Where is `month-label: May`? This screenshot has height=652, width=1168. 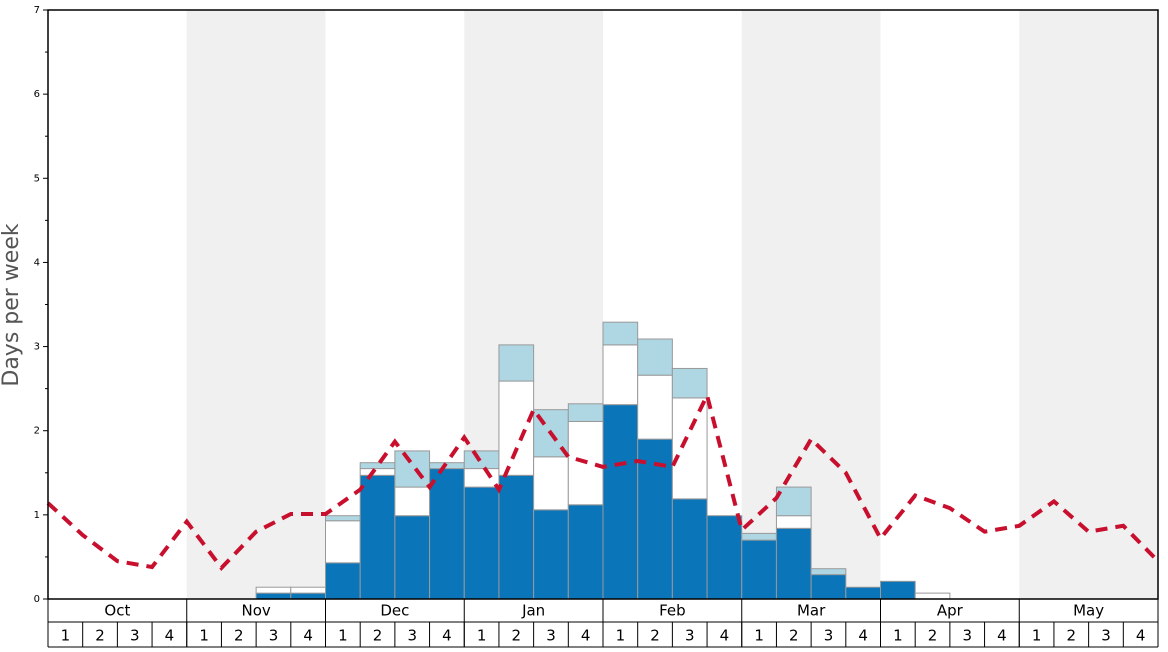
month-label: May is located at coordinates (1088, 611).